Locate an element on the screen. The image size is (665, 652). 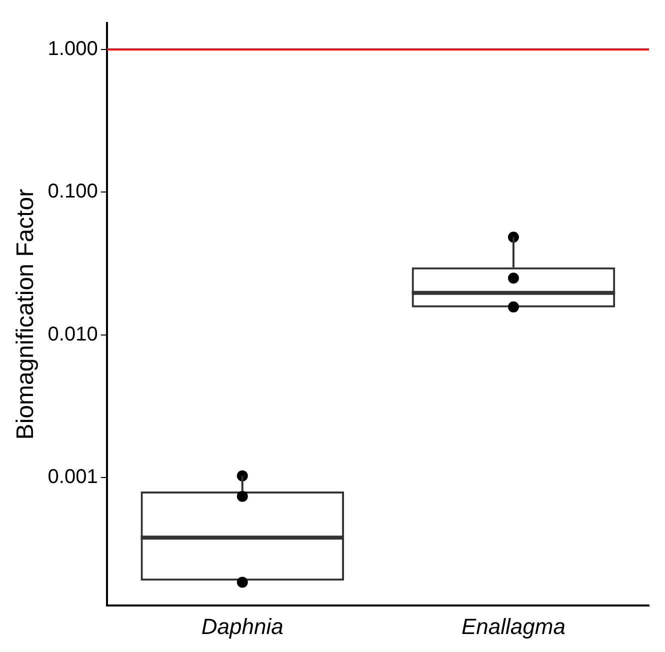
y-tick-label: 0.001 is located at coordinates (73, 477).